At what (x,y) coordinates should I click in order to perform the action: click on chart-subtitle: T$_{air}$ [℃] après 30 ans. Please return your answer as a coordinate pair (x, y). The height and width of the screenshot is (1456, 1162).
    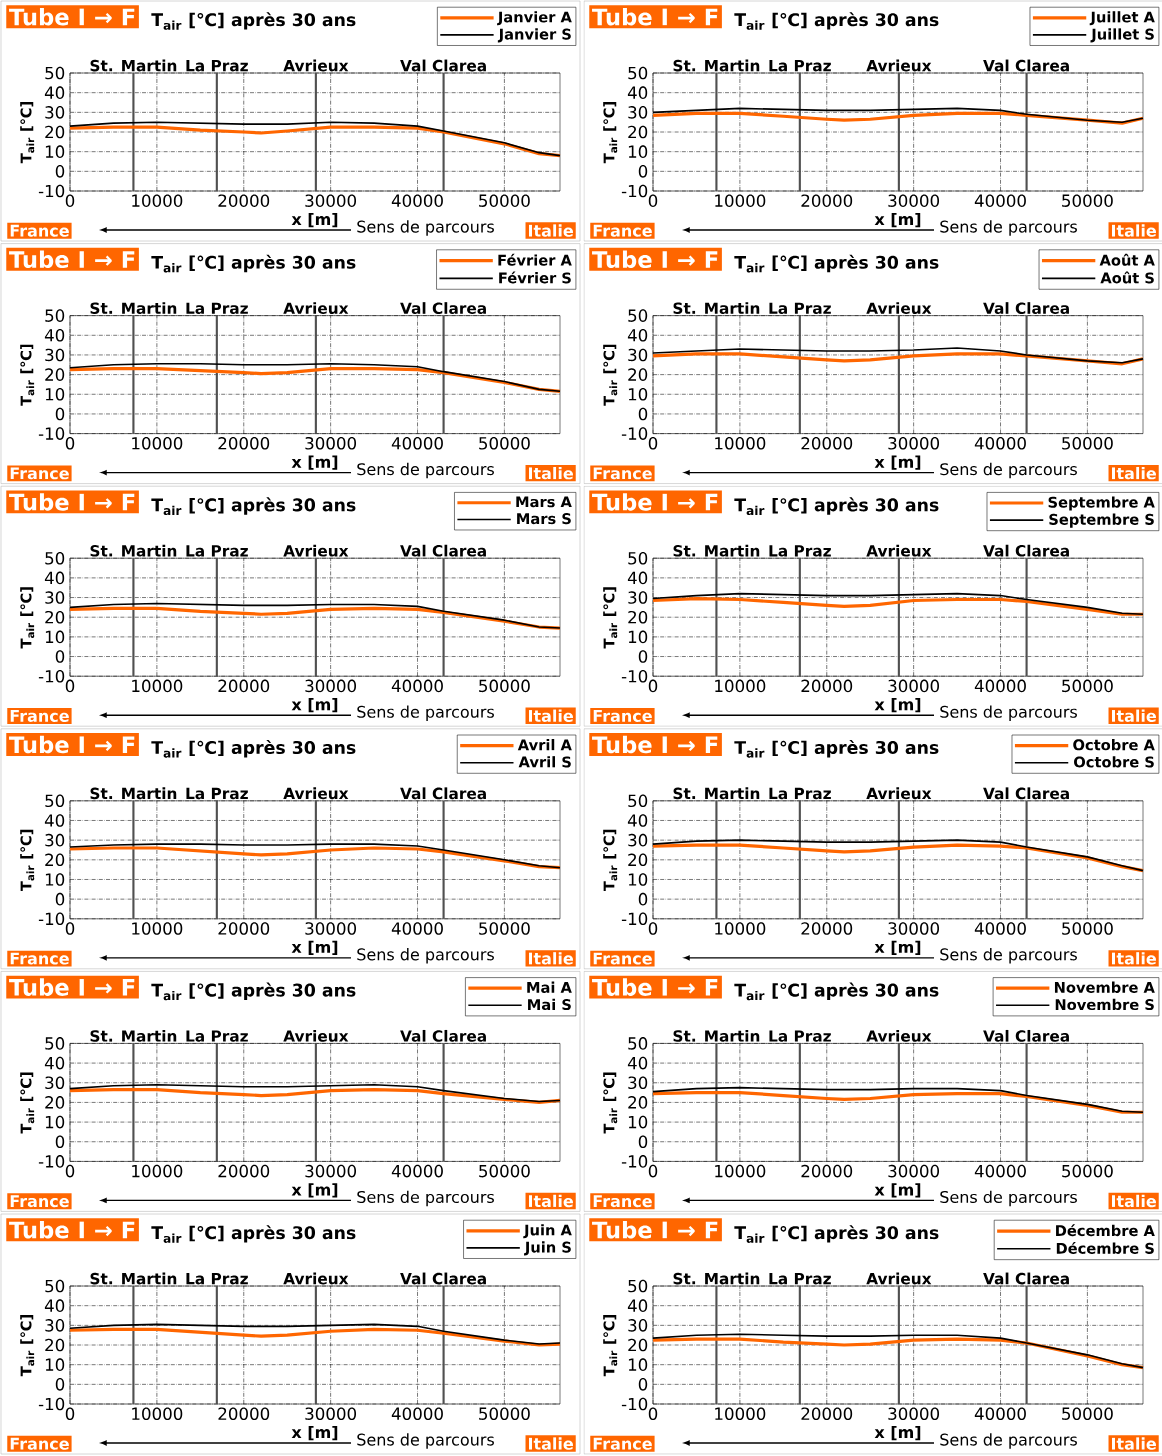
    Looking at the image, I should click on (836, 21).